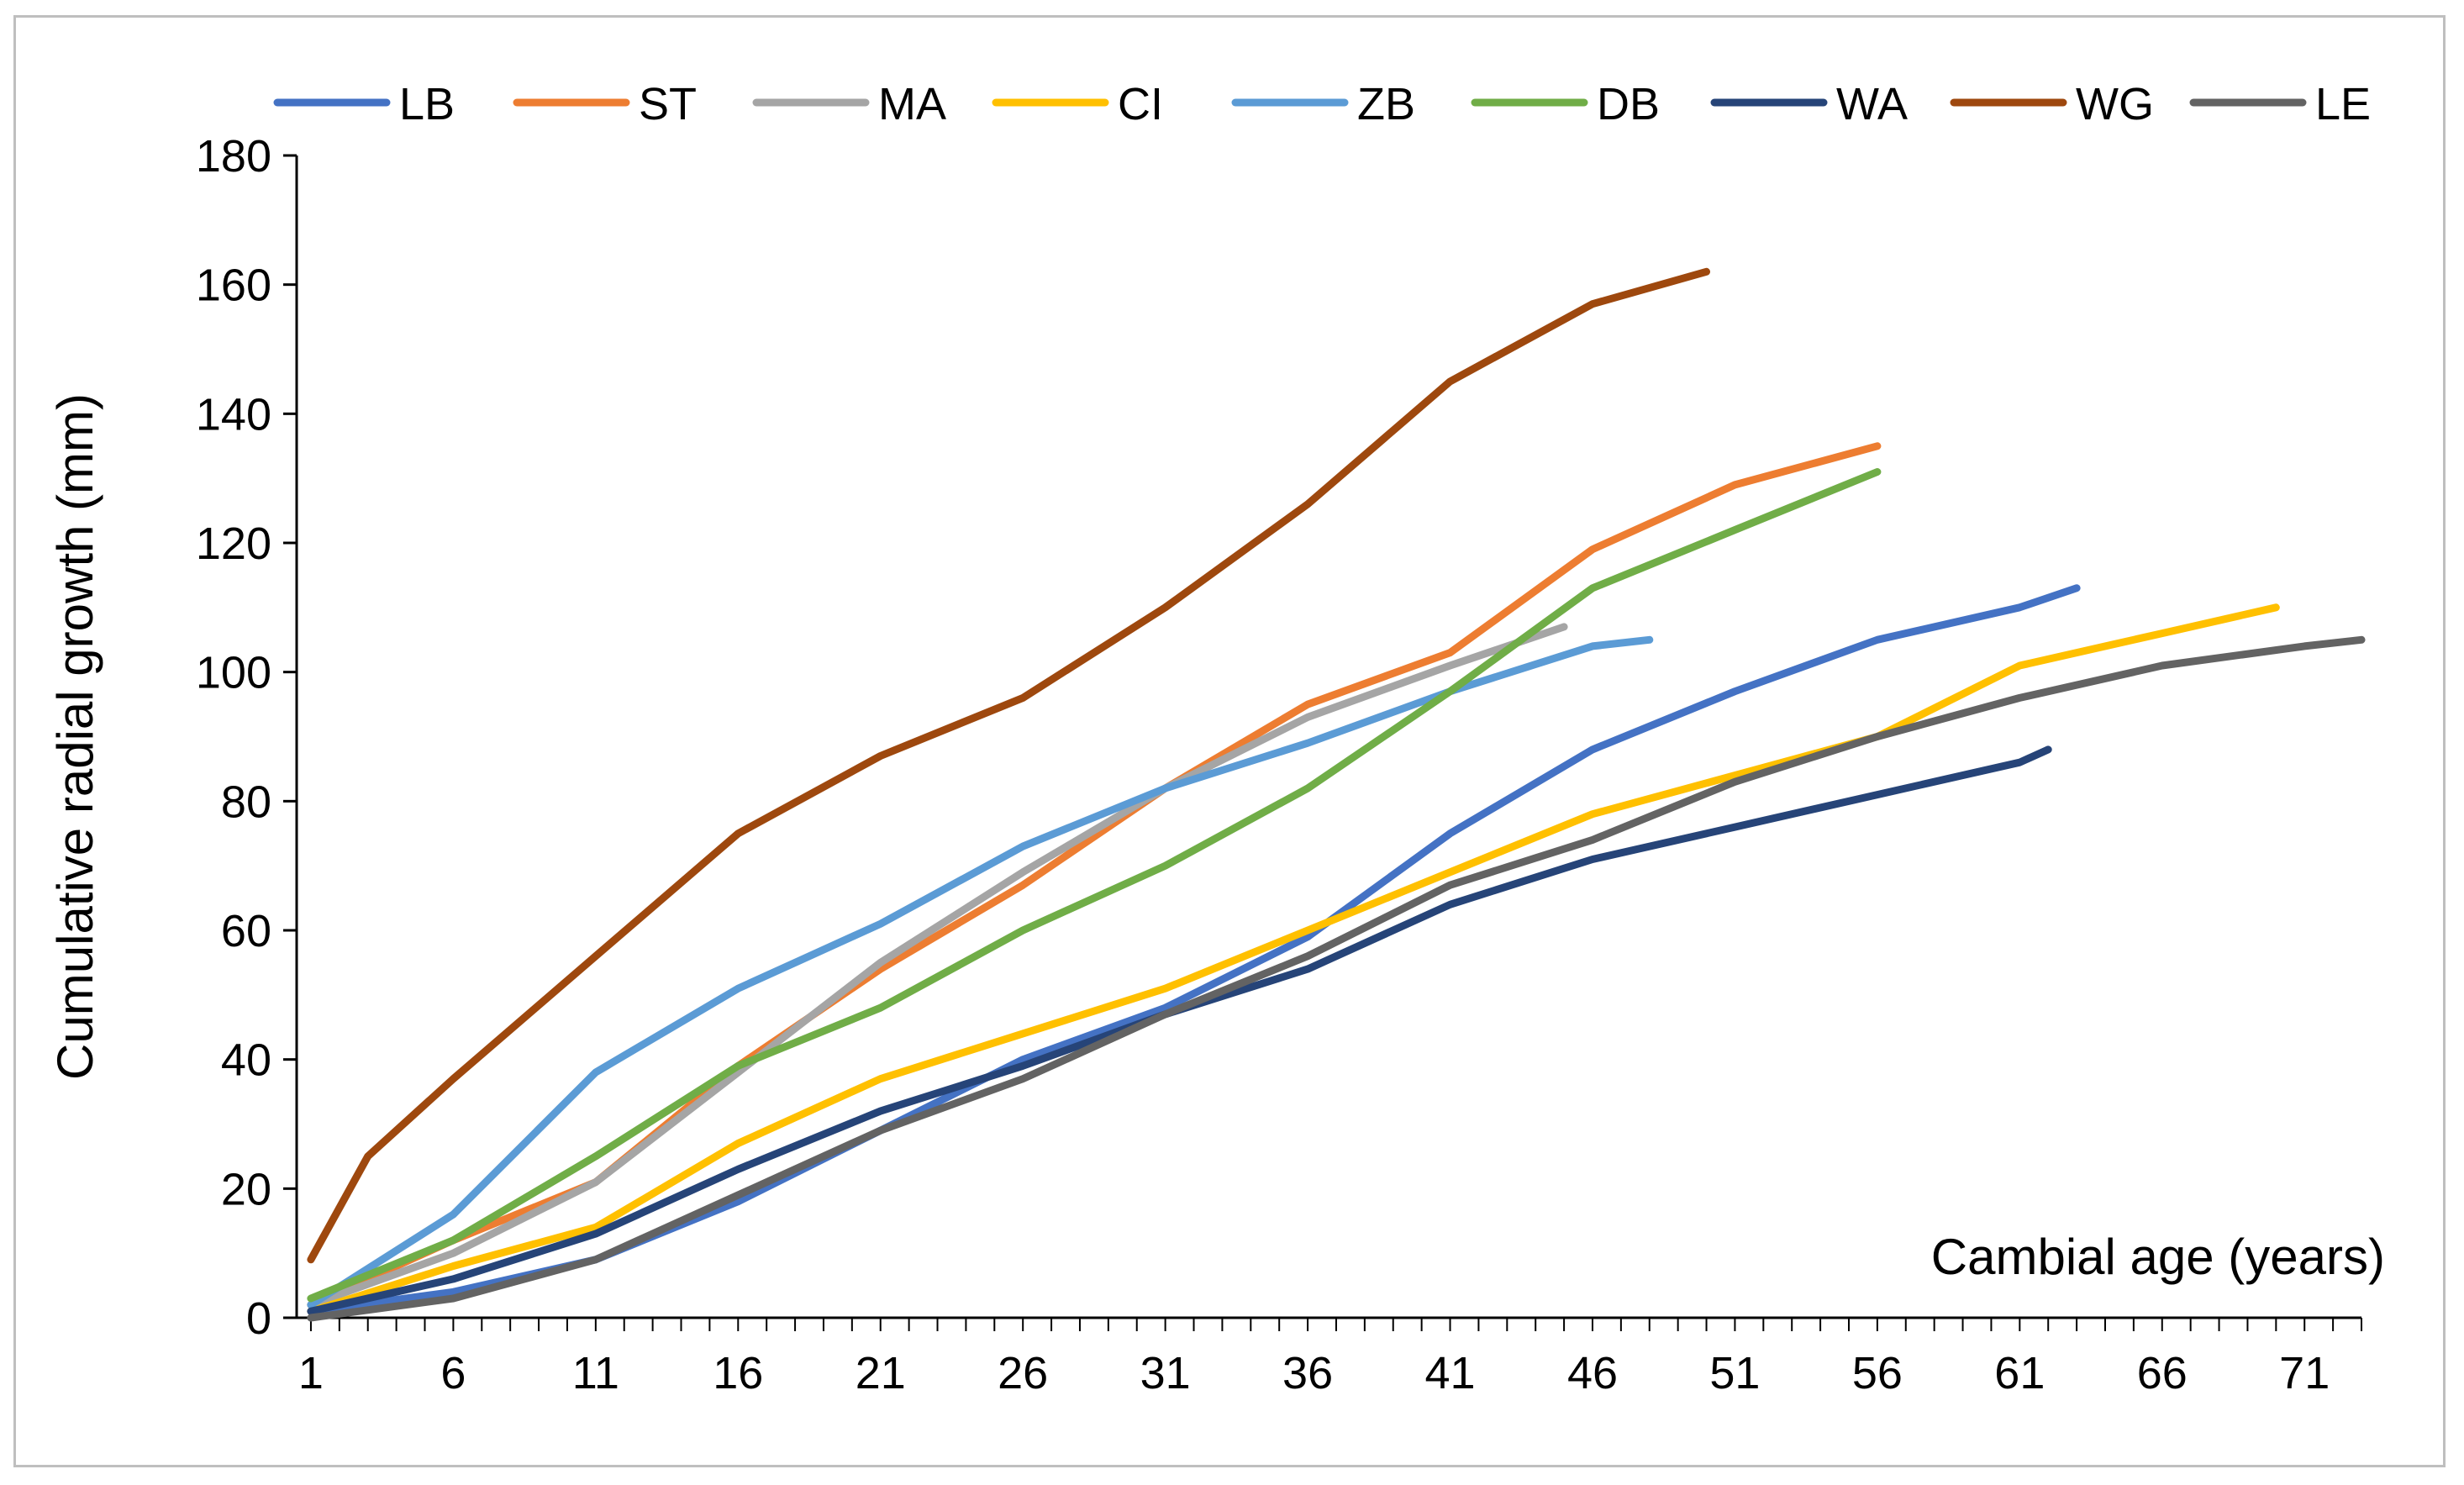 The width and height of the screenshot is (2464, 1485). Describe the element at coordinates (246, 1189) in the screenshot. I see `y-tick-label: 20` at that location.